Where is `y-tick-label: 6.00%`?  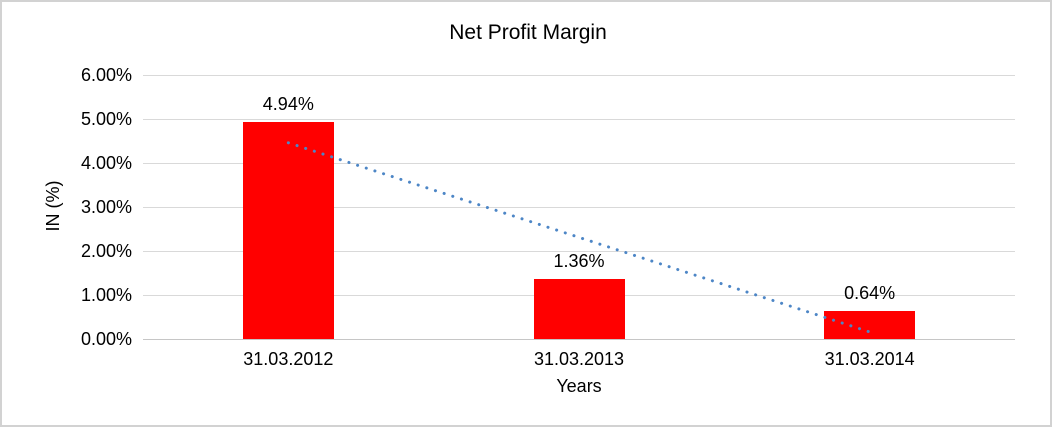
y-tick-label: 6.00% is located at coordinates (106, 75).